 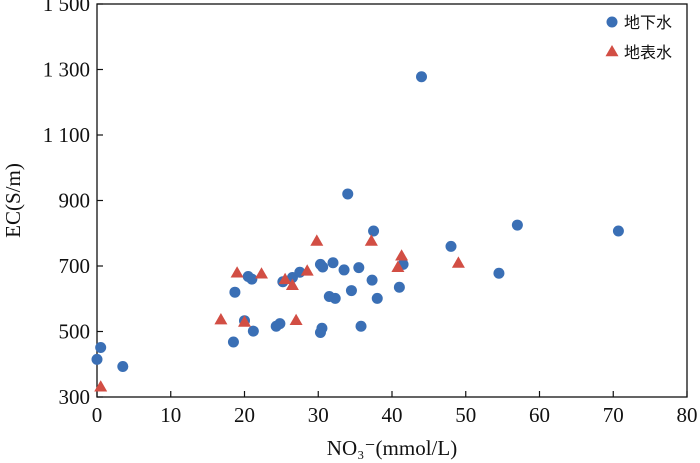 I want to click on legend-label-groundwater: 地下水, so click(x=648, y=22).